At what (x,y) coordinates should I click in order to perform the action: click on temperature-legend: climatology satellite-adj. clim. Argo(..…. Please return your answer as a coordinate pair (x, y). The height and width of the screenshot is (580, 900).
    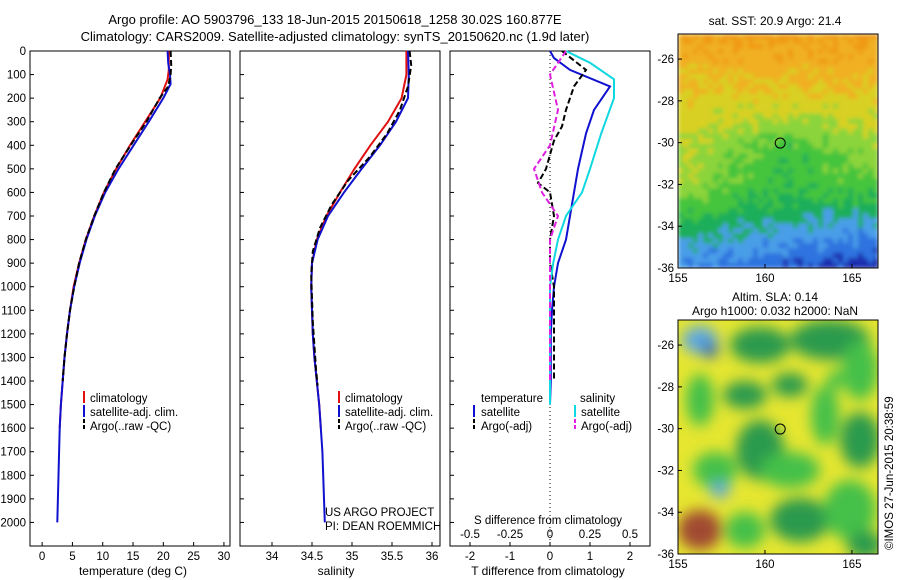
    Looking at the image, I should click on (130, 412).